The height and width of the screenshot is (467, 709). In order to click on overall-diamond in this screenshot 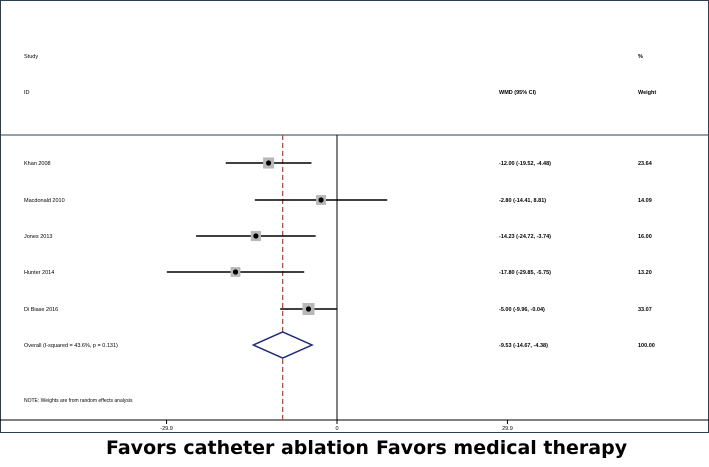, I will do `click(282, 345)`.